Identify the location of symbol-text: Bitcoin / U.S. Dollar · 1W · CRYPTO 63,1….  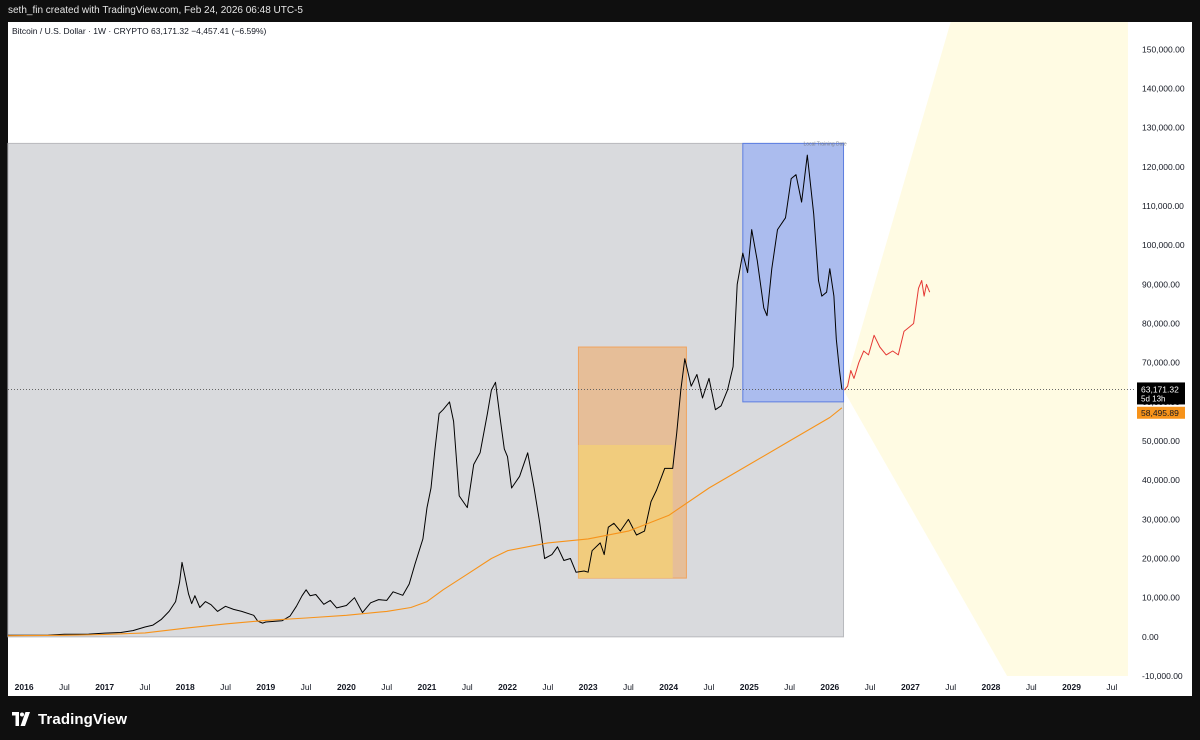
(139, 31).